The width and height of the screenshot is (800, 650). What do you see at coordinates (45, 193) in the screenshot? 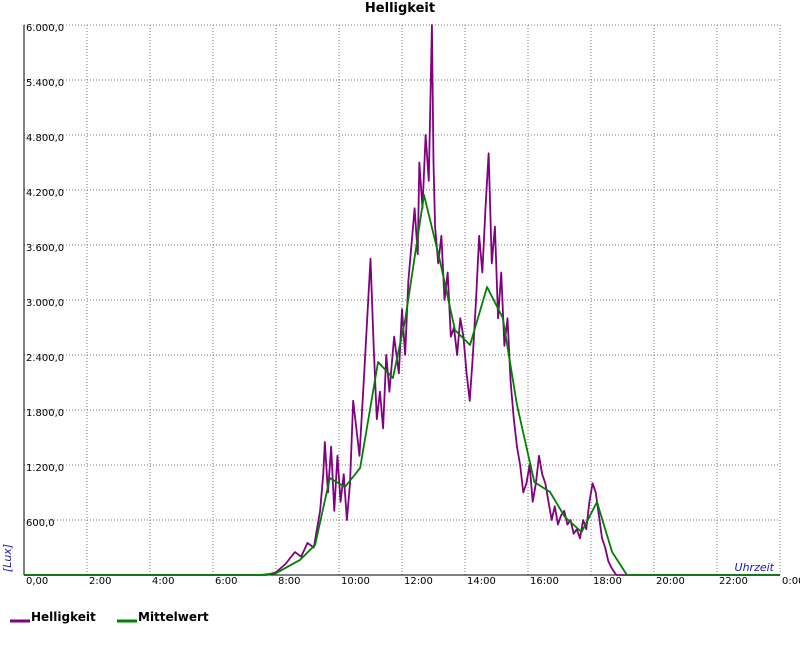
I see `y-tick-label: 4.200,0` at bounding box center [45, 193].